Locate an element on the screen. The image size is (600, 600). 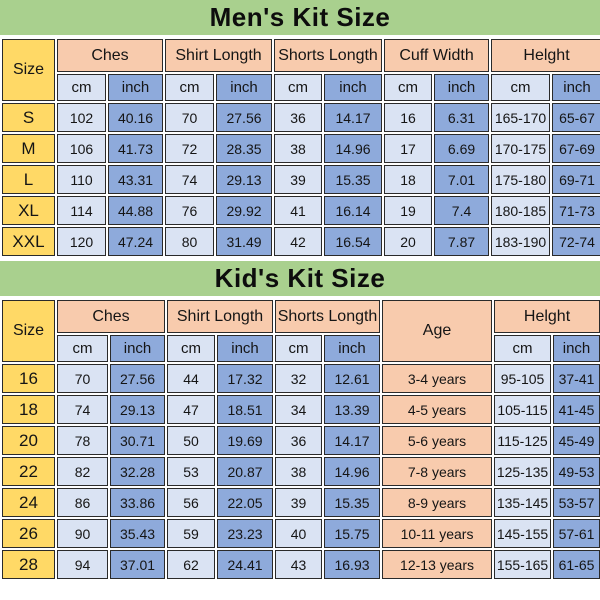
data-cell: 49-53 is located at coordinates (576, 471).